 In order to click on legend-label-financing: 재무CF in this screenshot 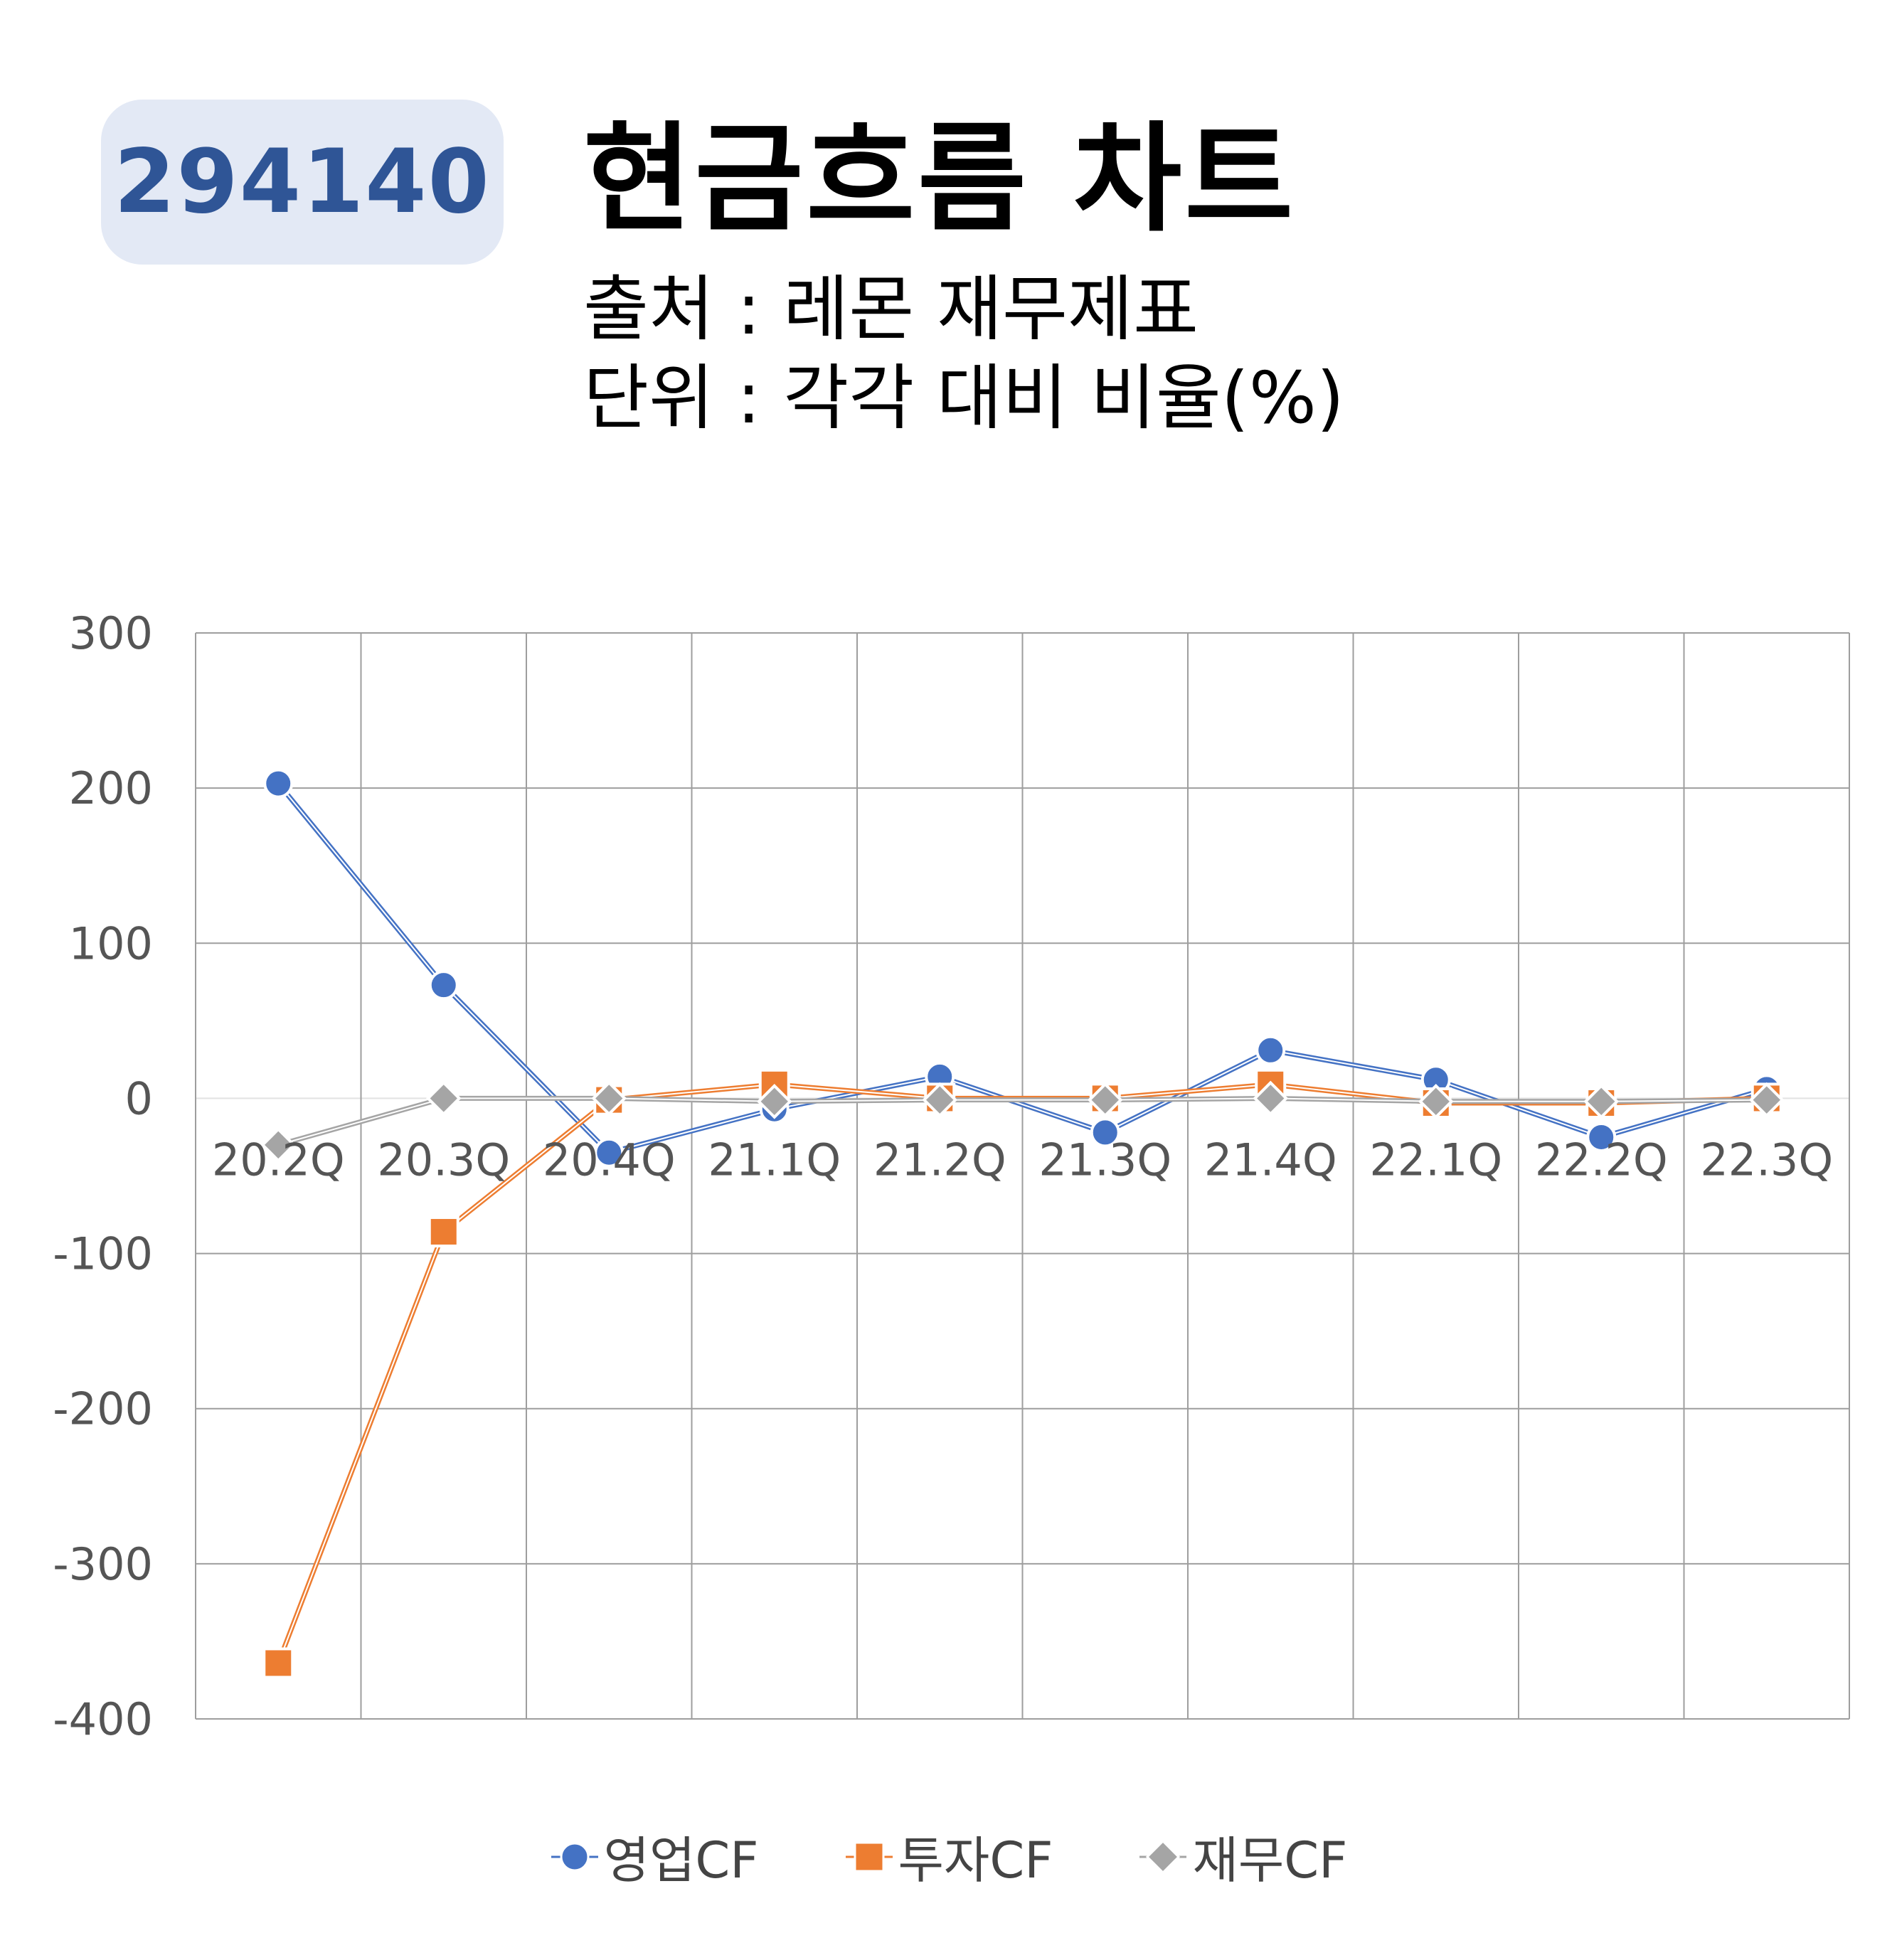, I will do `click(1270, 1860)`.